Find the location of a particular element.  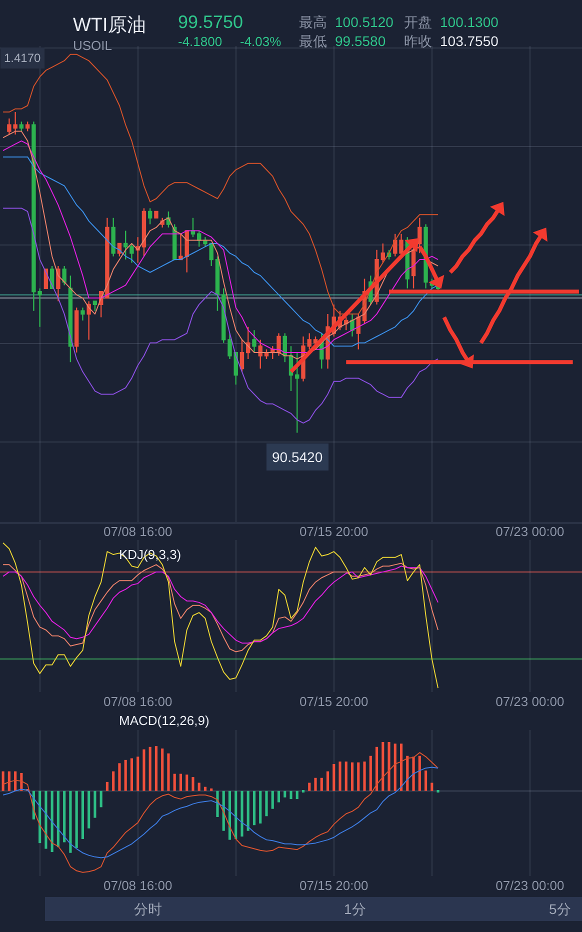

text: 最高 is located at coordinates (313, 22).